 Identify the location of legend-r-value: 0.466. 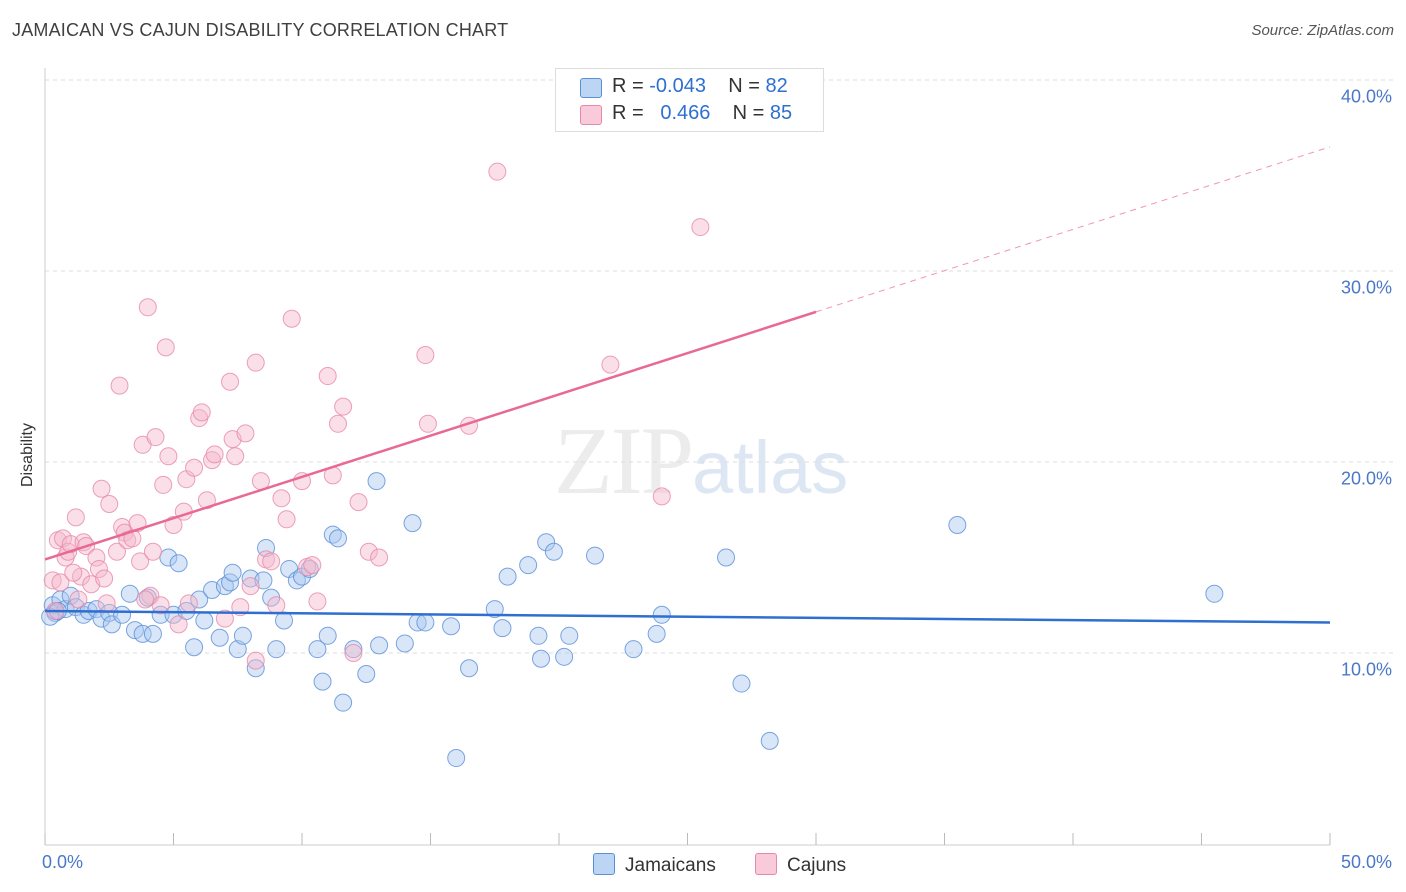
(685, 113).